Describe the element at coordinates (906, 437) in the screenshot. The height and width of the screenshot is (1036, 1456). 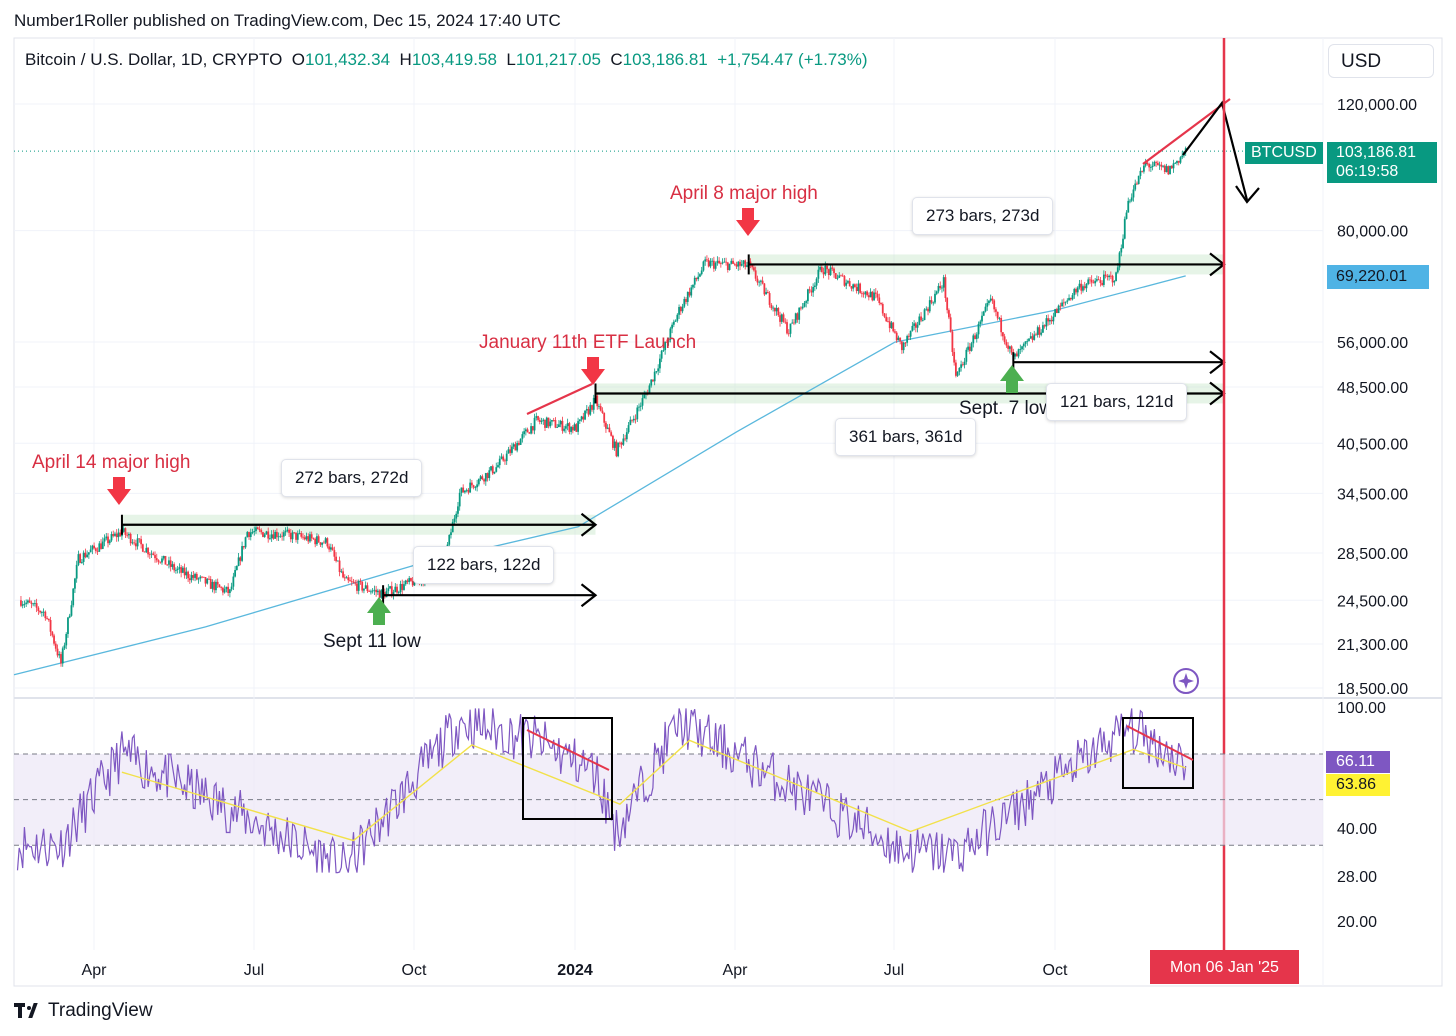
I see `range-label-361: 361 bars, 361d` at that location.